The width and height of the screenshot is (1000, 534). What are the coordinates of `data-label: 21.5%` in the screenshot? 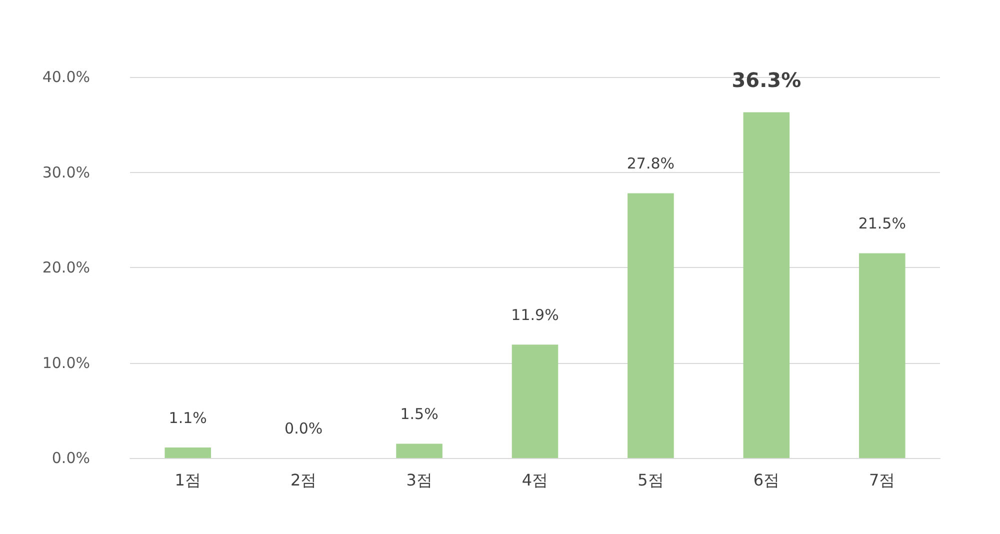 It's located at (882, 223).